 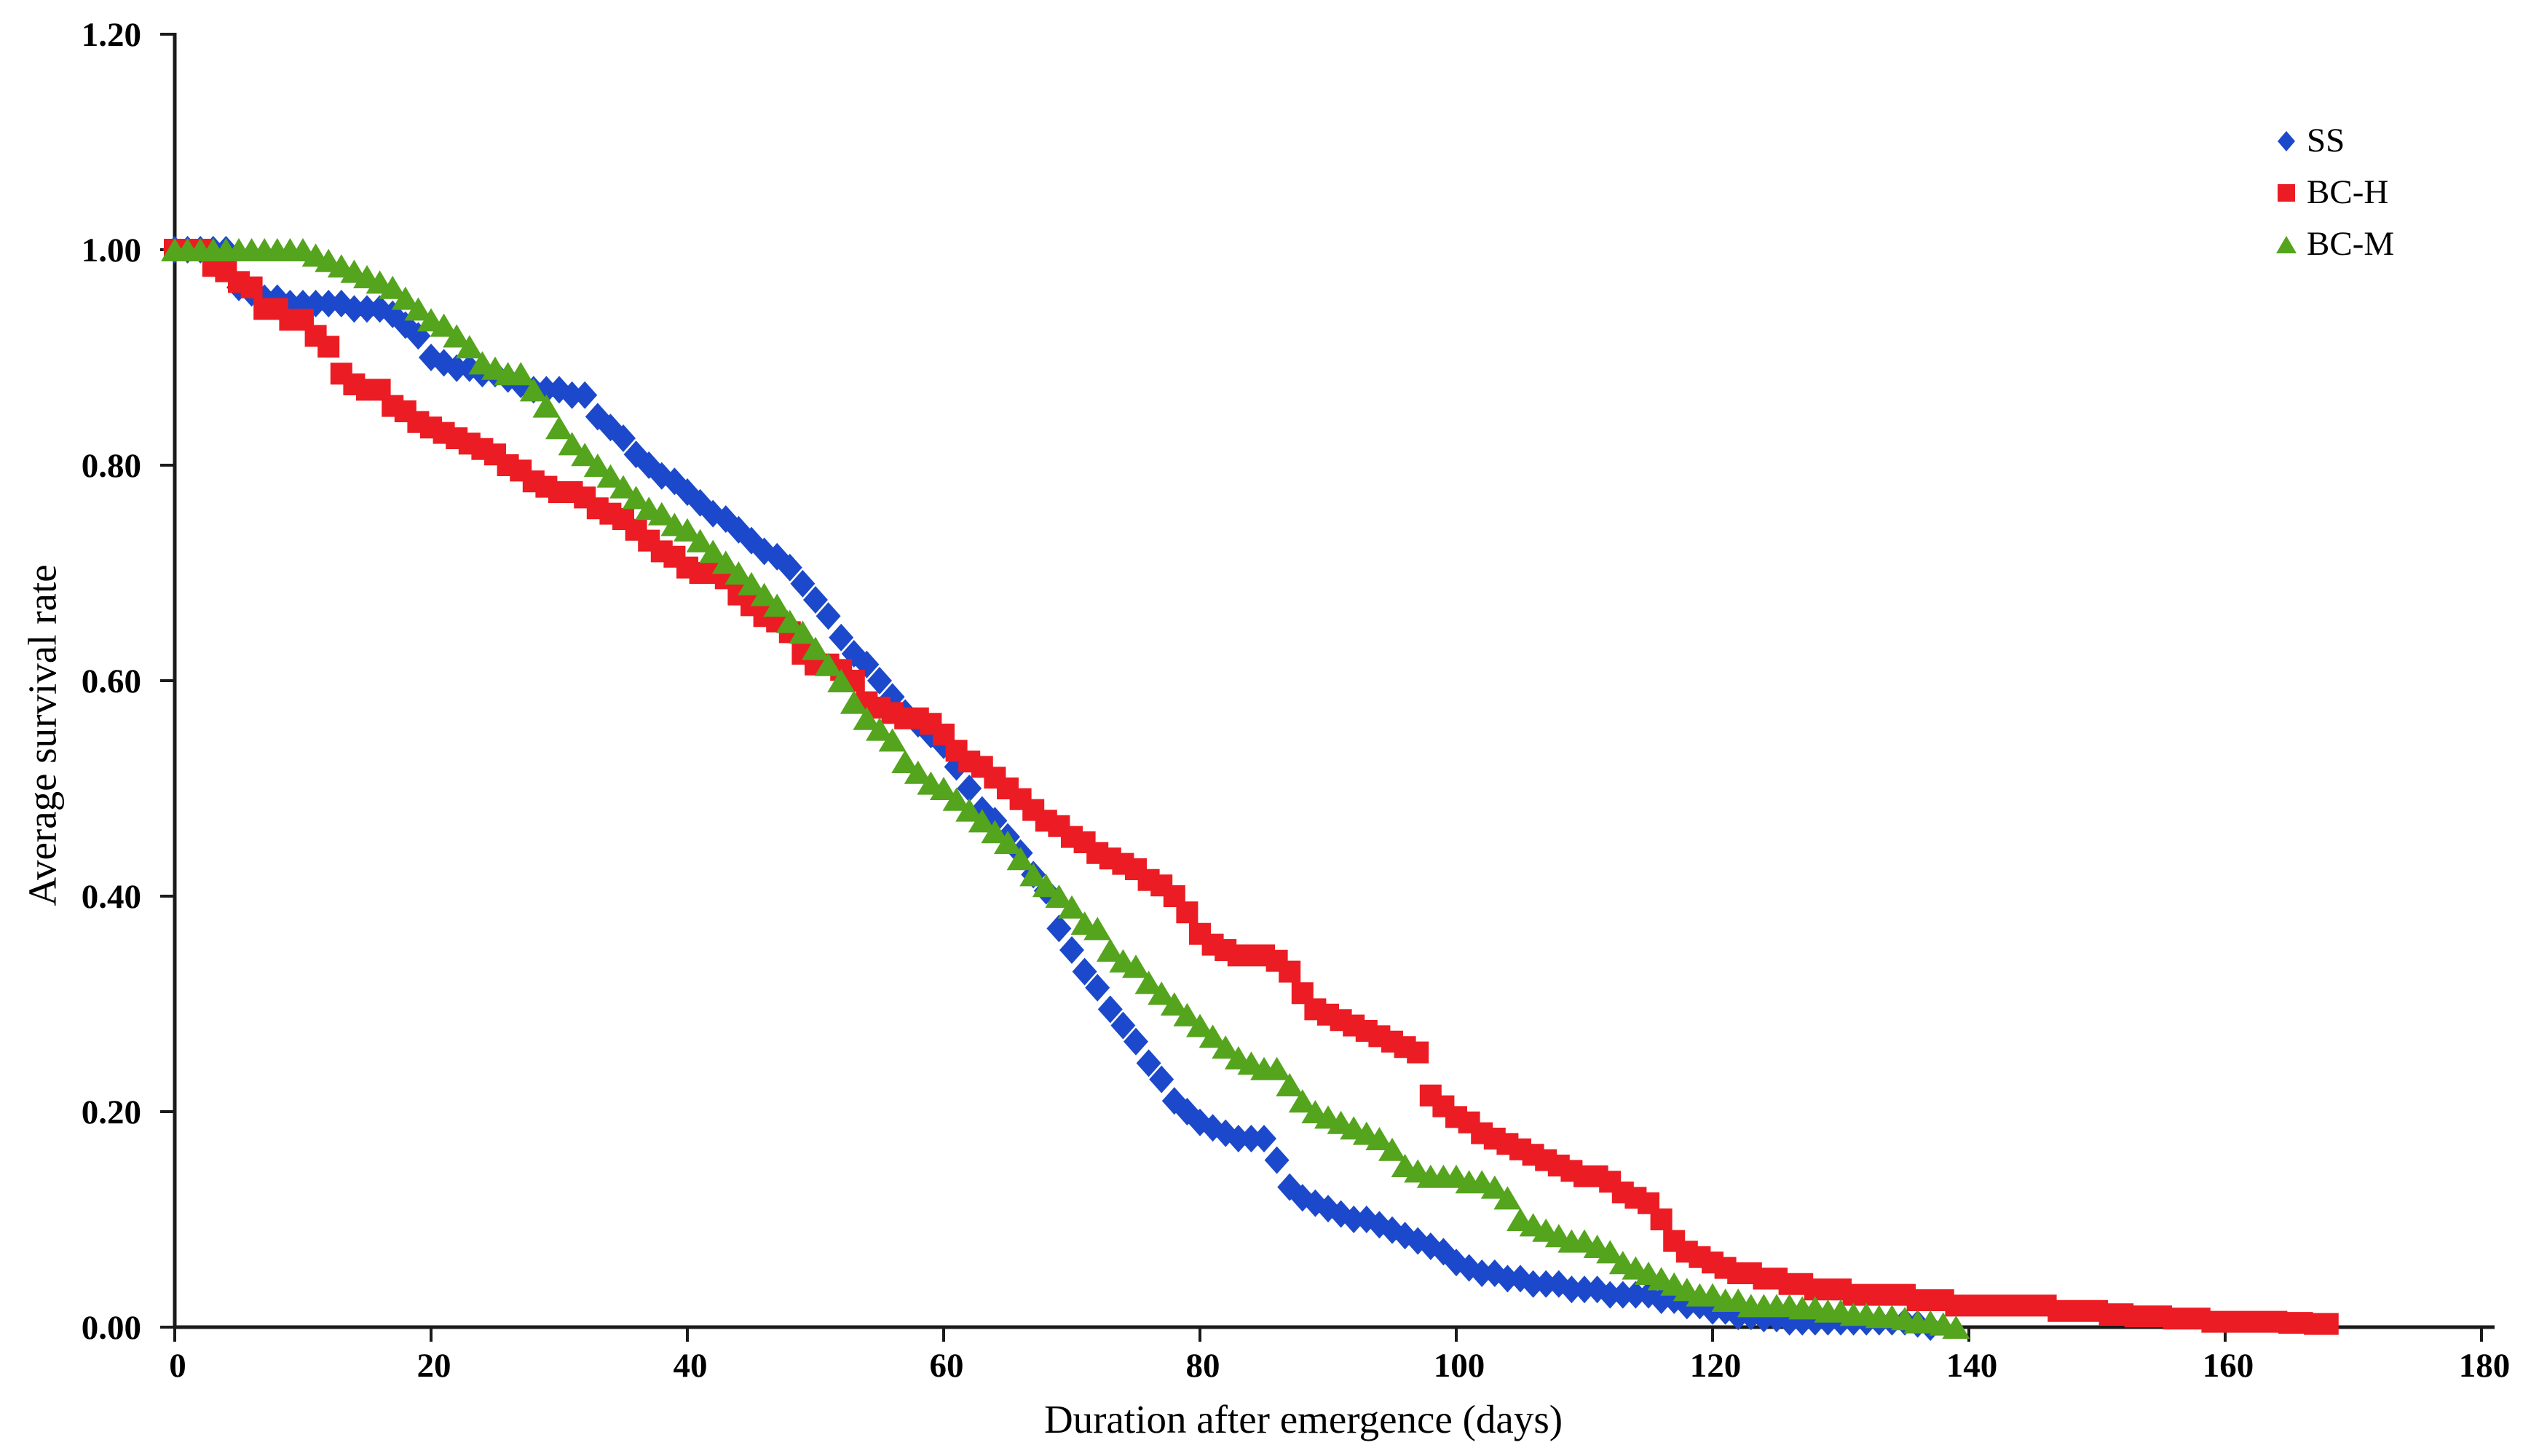 I want to click on triangle-marker-icon, so click(x=2286, y=244).